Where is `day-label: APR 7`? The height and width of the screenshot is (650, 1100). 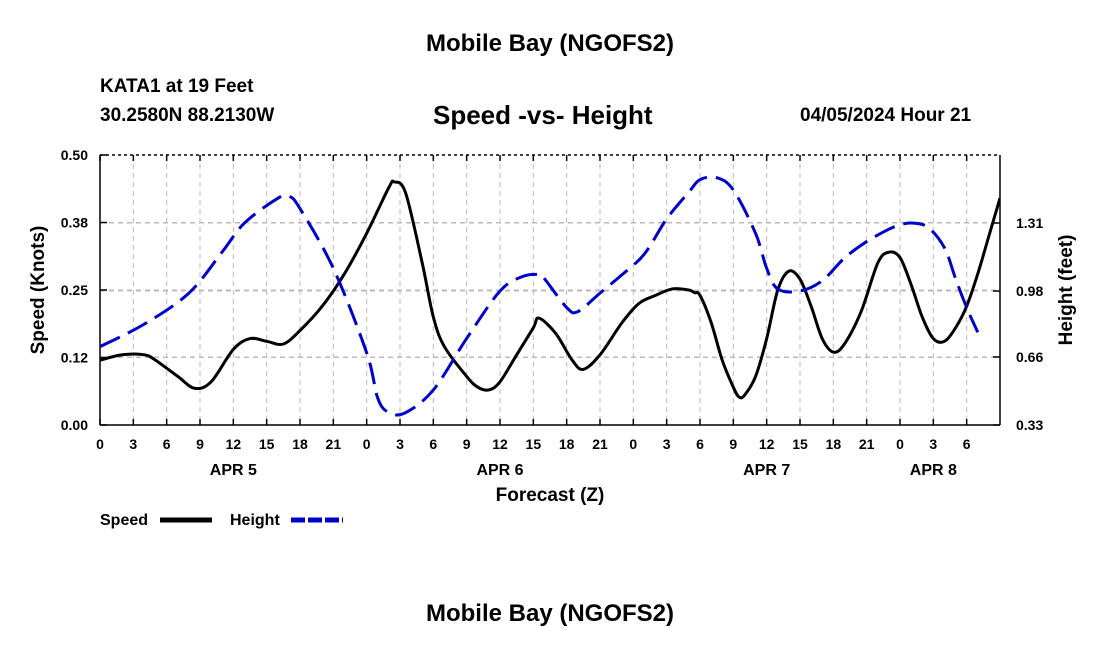 day-label: APR 7 is located at coordinates (766, 470).